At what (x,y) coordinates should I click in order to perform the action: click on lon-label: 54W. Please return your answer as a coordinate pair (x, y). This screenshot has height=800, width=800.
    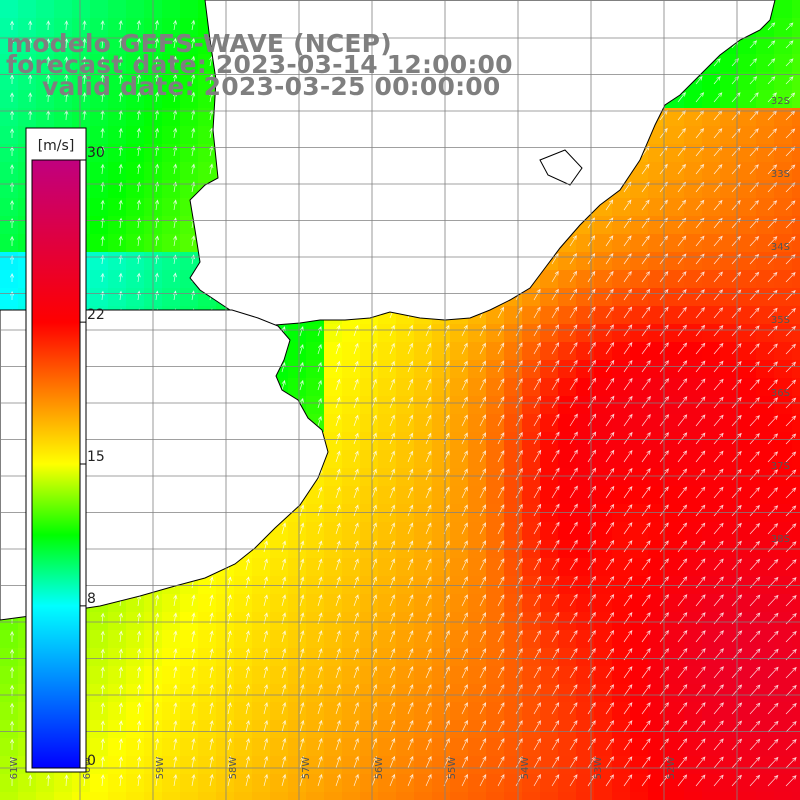
    Looking at the image, I should click on (525, 768).